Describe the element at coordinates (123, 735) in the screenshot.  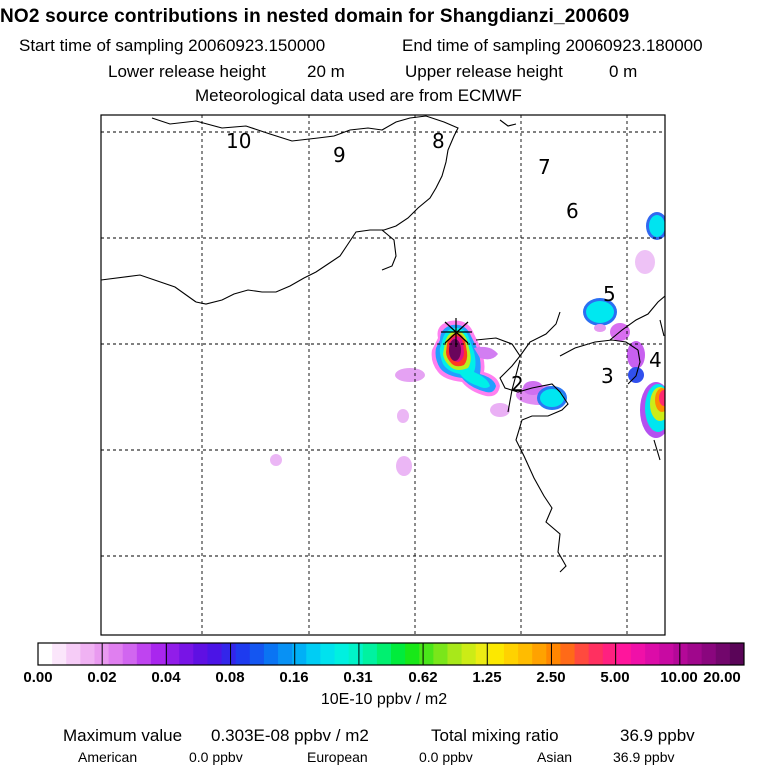
I see `max-value-label: Maximum value` at that location.